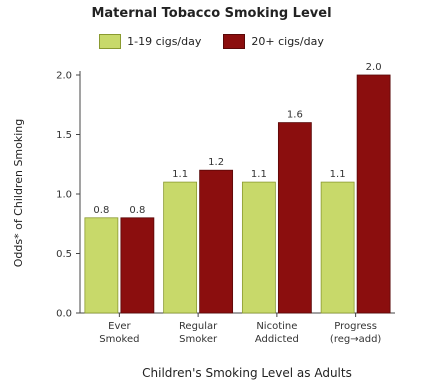 The height and width of the screenshot is (386, 423). Describe the element at coordinates (287, 41) in the screenshot. I see `legend-label-series-2: 20+ cigs/day` at that location.